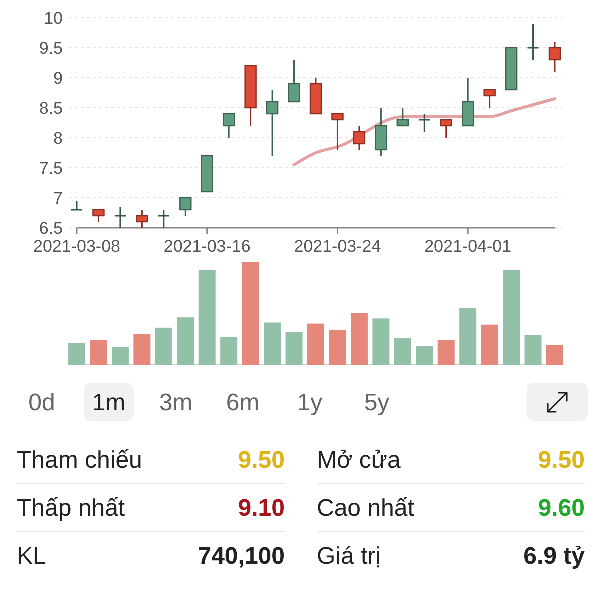 The width and height of the screenshot is (600, 600). I want to click on category-label: Thấp nhất, so click(71, 508).